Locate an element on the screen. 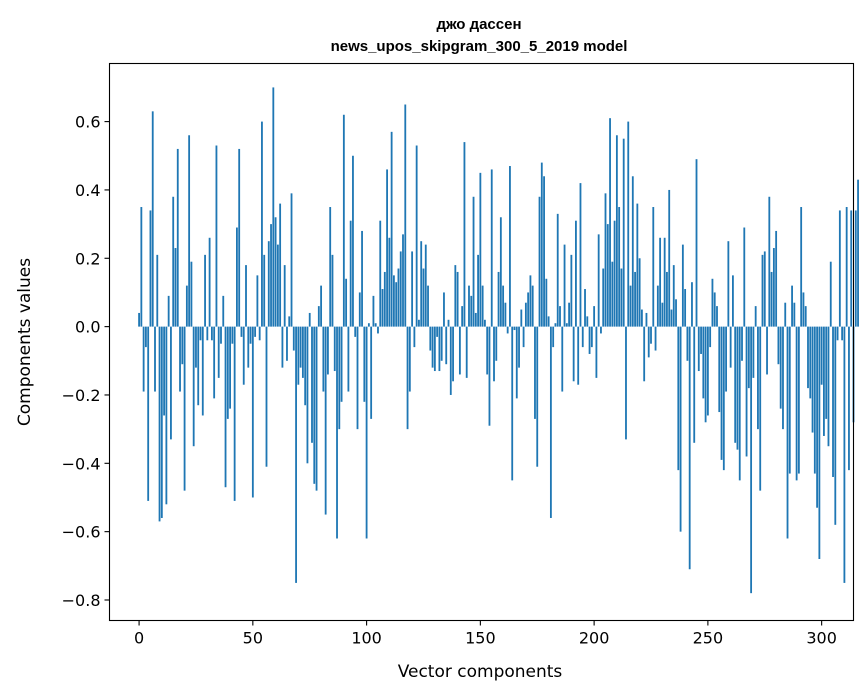  x-tick-label: 0 is located at coordinates (139, 638).